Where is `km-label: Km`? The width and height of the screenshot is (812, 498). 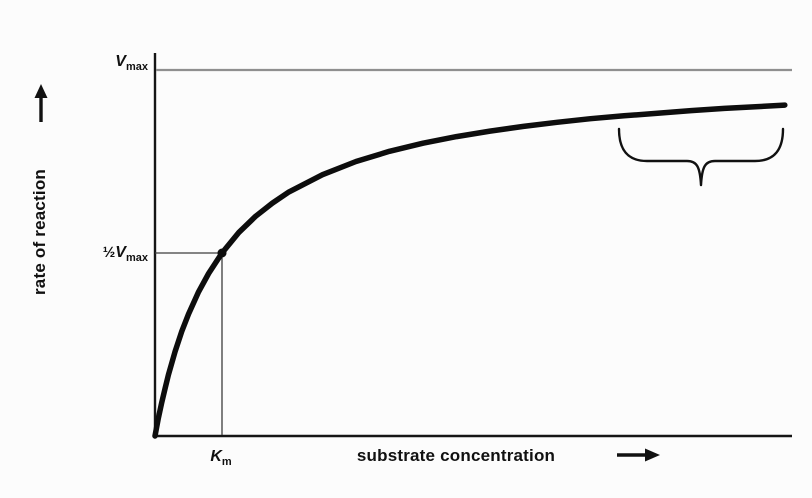
km-label: Km is located at coordinates (221, 458).